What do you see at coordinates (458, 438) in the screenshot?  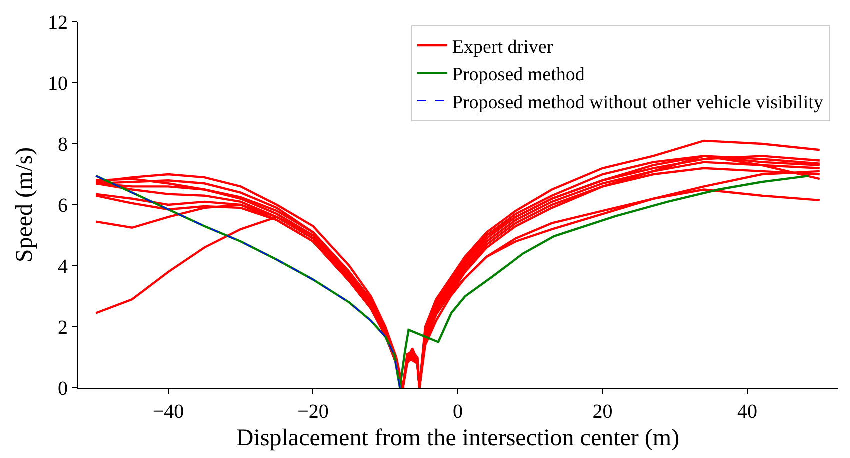 I see `x-axis-title: Displacement from the intersection center (m)` at bounding box center [458, 438].